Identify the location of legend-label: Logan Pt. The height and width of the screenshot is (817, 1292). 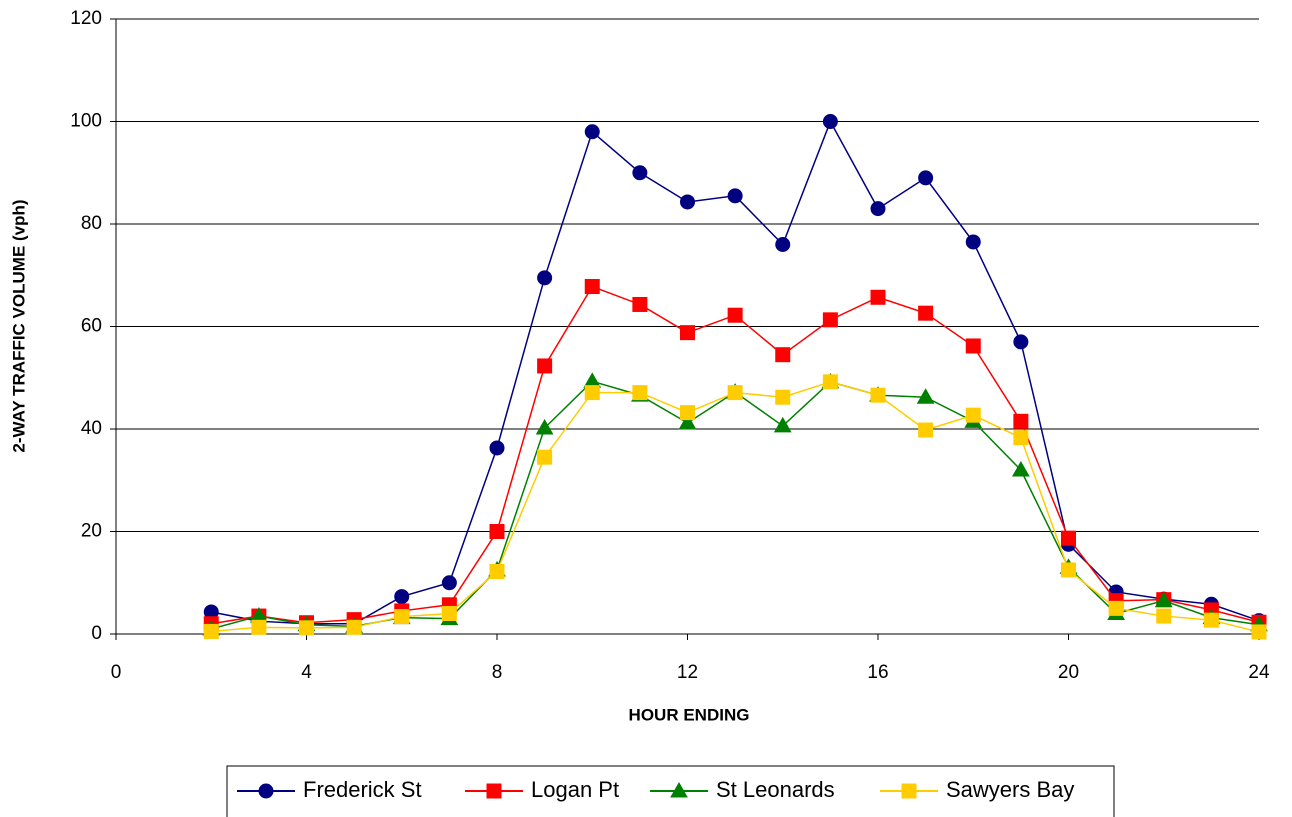
(575, 789).